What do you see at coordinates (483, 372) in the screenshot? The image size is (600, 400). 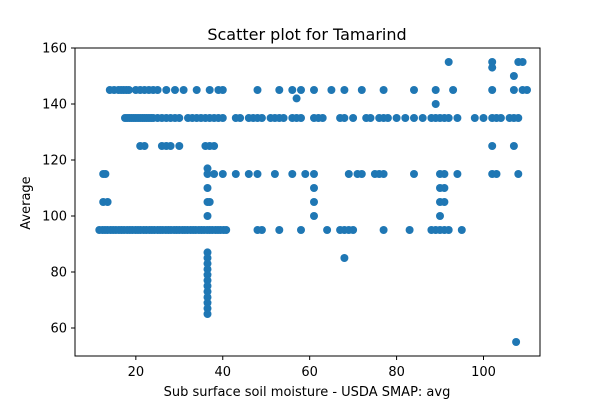 I see `x-tick-label: 100` at bounding box center [483, 372].